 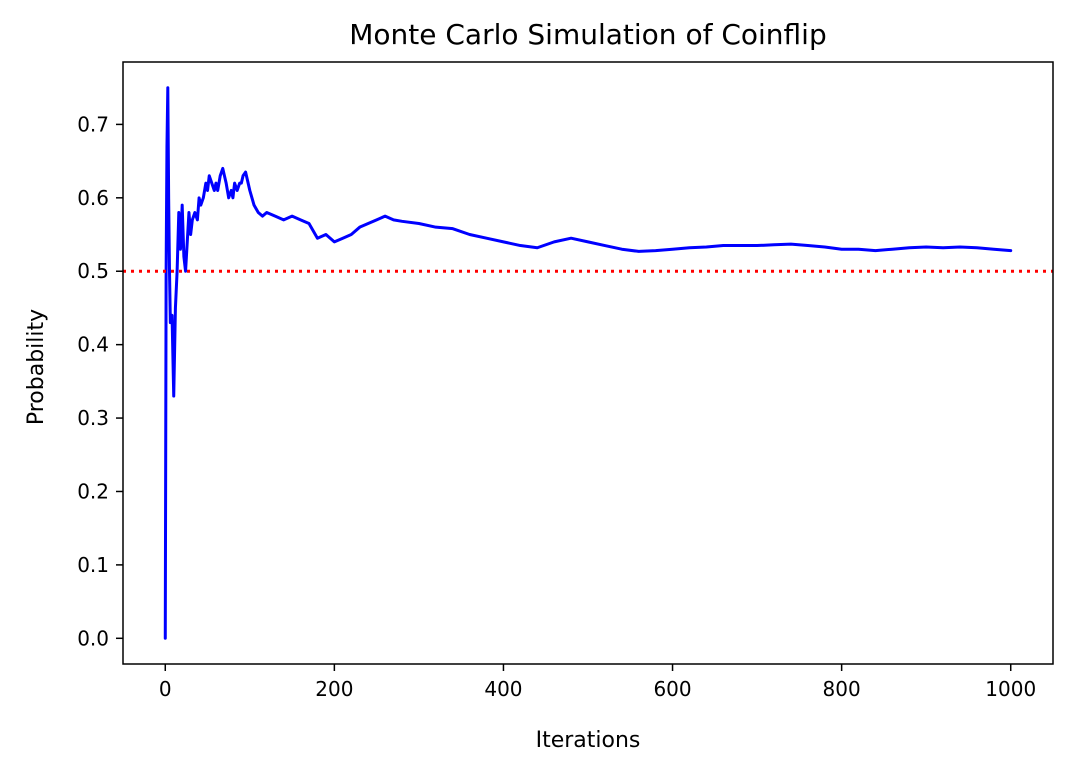 What do you see at coordinates (1010, 689) in the screenshot?
I see `x-tick-label: 1000` at bounding box center [1010, 689].